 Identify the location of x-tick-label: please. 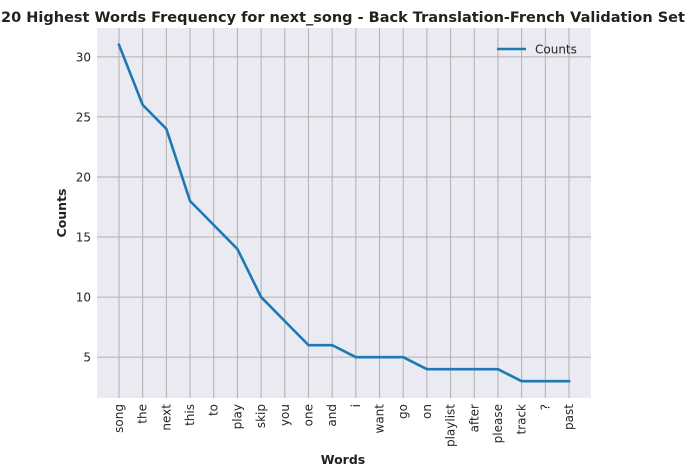
(498, 423).